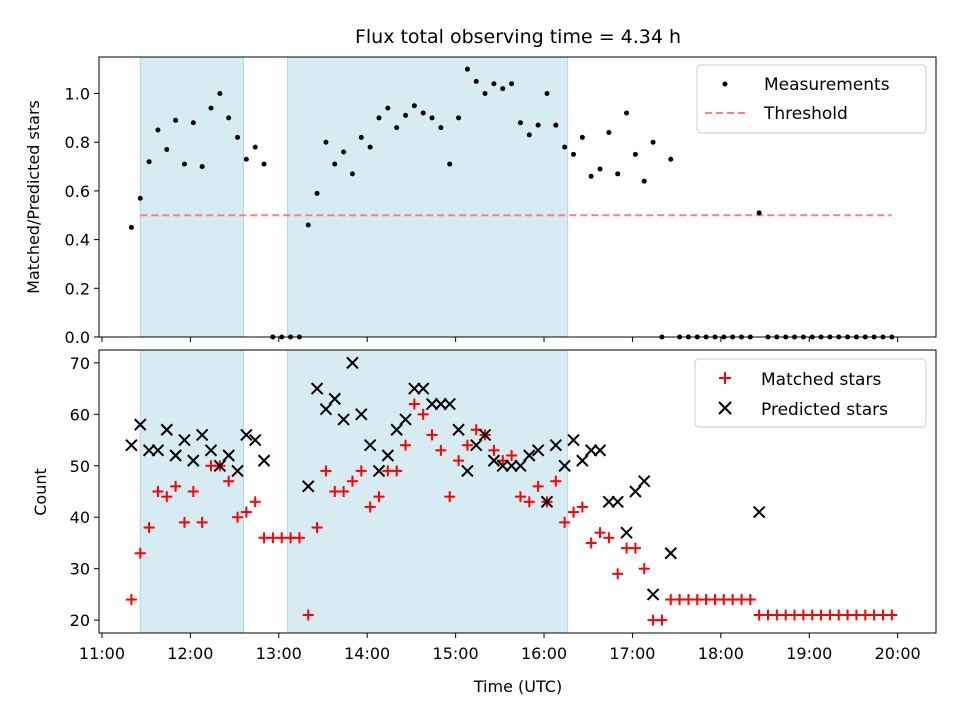 This screenshot has height=720, width=960. I want to click on top-title: Flux total observing time = 4.34 h, so click(518, 37).